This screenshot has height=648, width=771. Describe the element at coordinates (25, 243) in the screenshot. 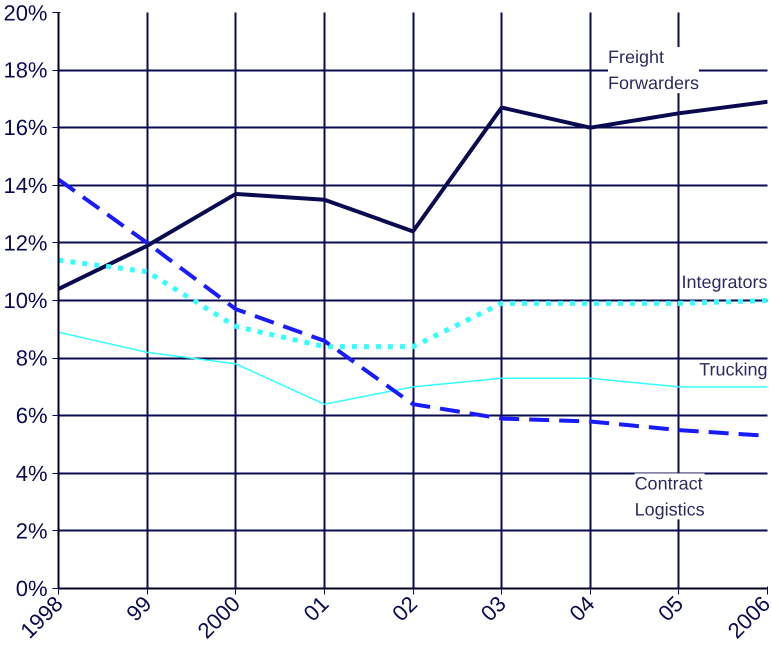

I see `y-tick-label: 12%` at that location.